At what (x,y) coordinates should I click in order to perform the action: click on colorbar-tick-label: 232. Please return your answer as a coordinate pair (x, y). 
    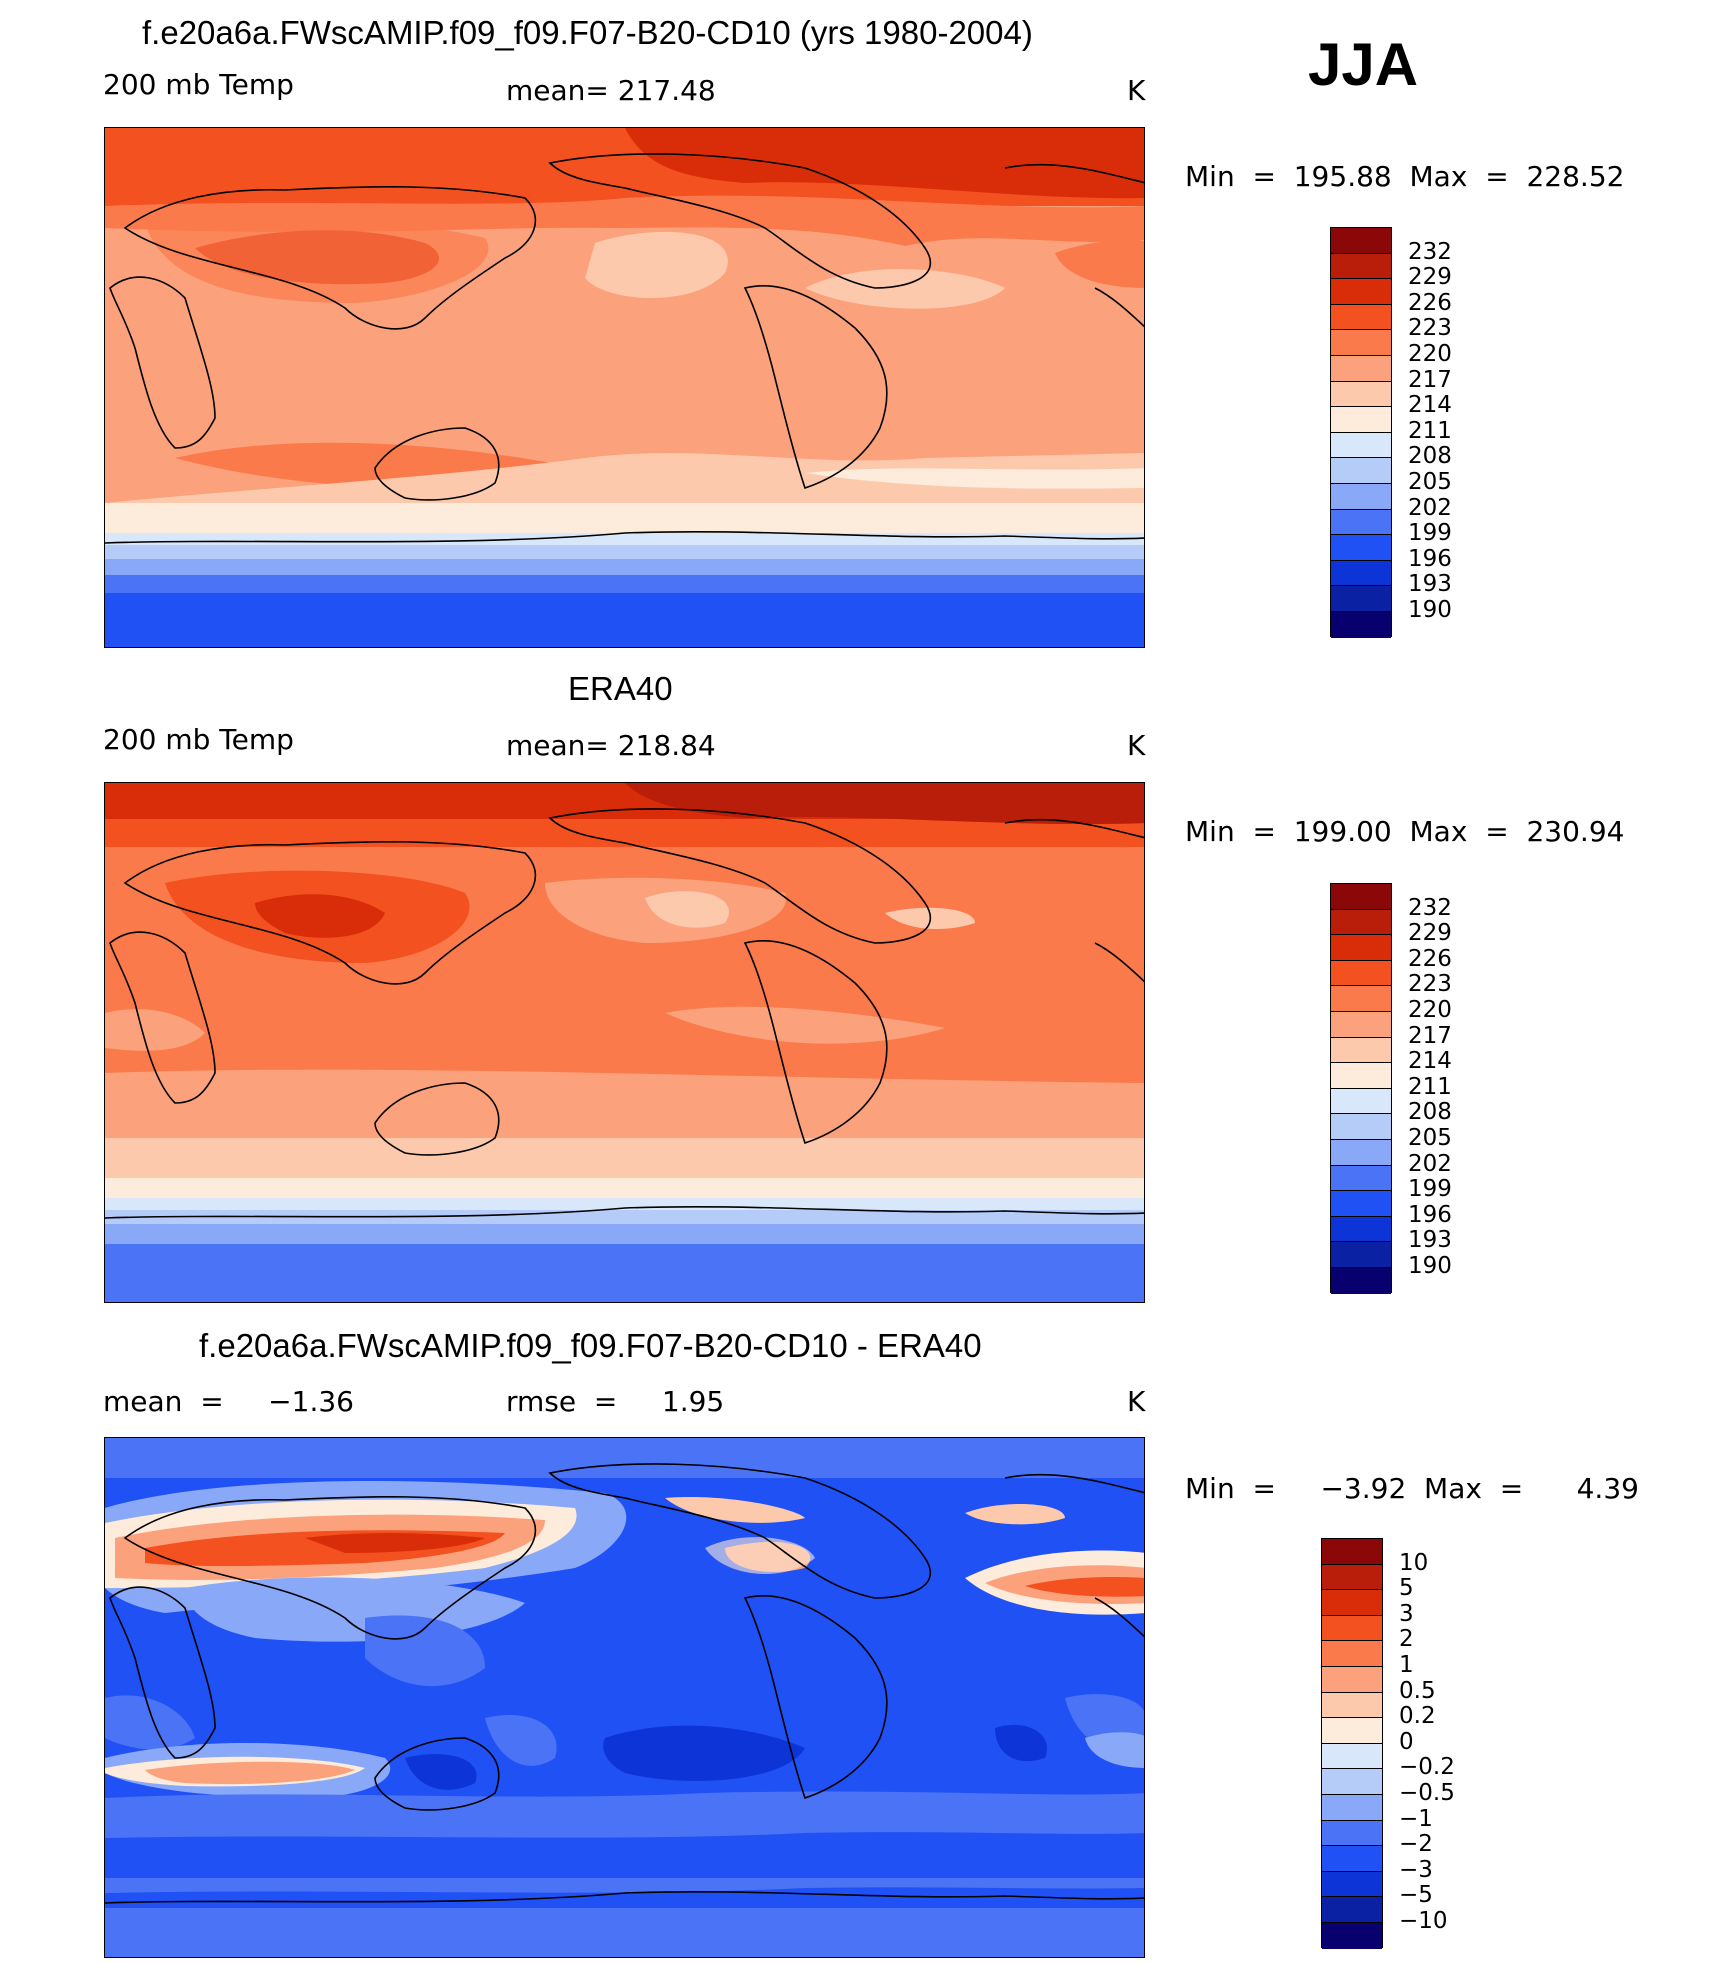
    Looking at the image, I should click on (1430, 251).